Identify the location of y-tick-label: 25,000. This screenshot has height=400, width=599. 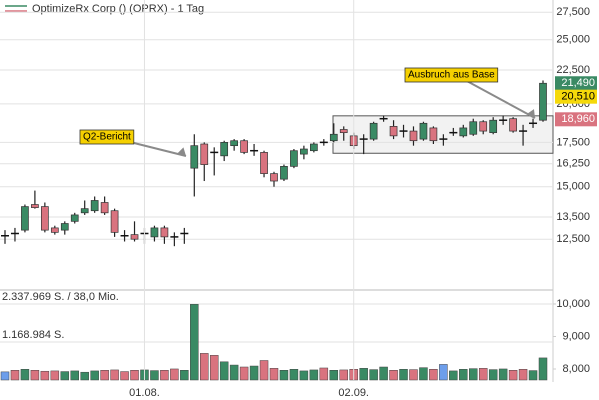
(573, 40).